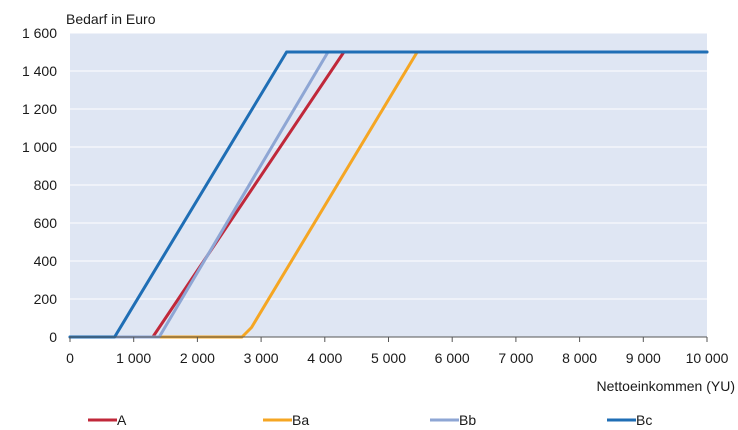  I want to click on y-axis-title: Bedarf in Euro, so click(111, 19).